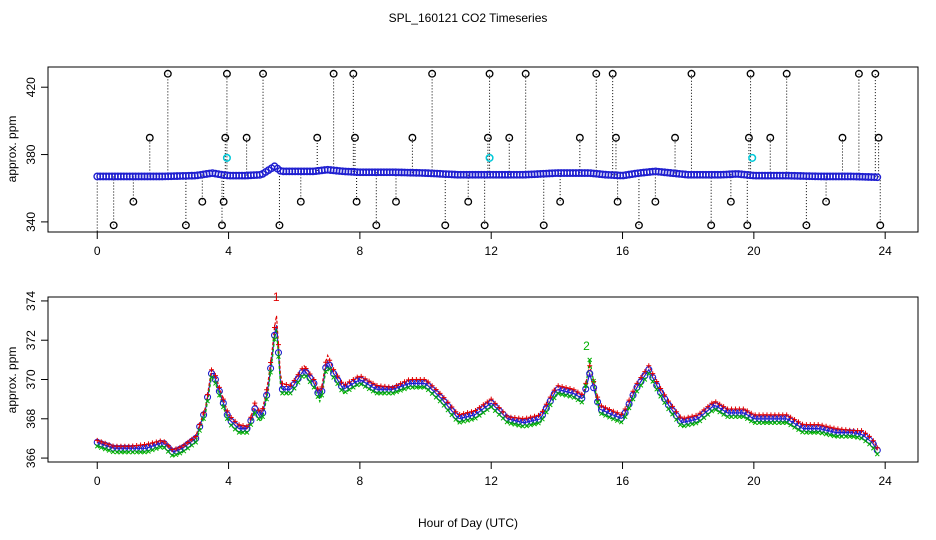  Describe the element at coordinates (885, 251) in the screenshot. I see `top-x-tick-label: 24` at that location.